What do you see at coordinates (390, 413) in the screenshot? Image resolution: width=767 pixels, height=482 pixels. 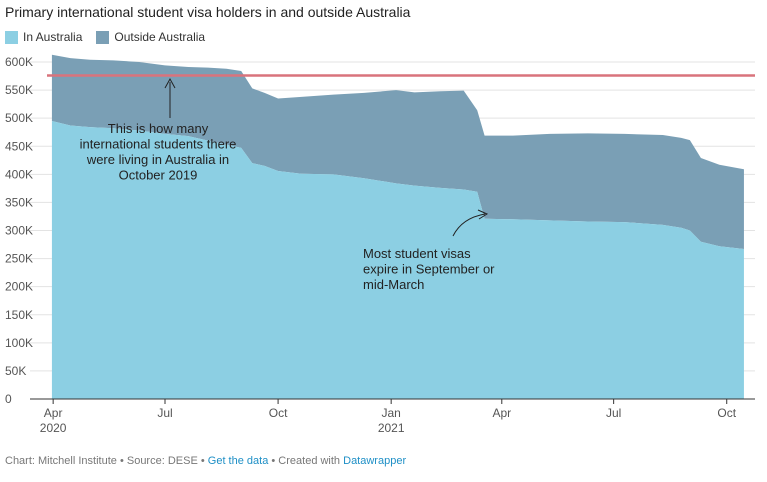 I see `x-tick-label: Jan` at bounding box center [390, 413].